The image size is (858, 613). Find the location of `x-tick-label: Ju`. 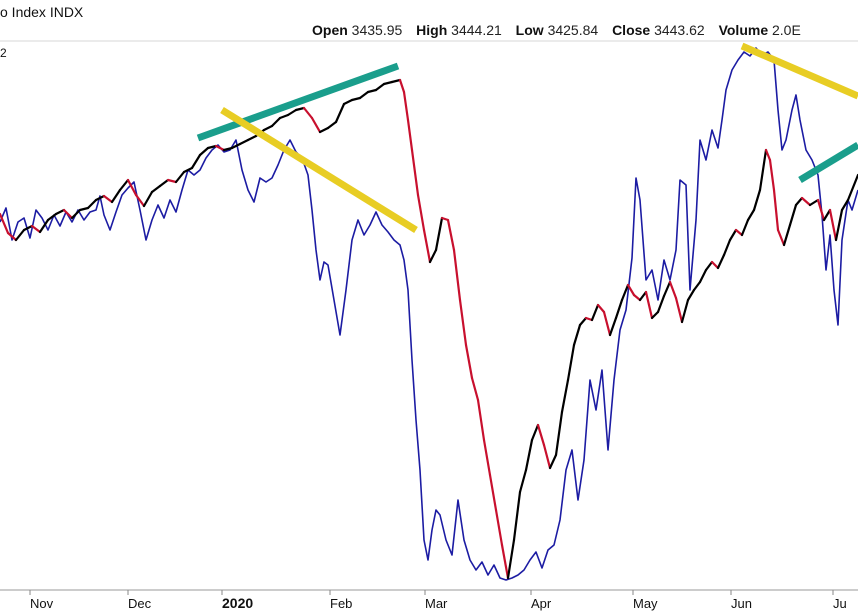

x-tick-label: Ju is located at coordinates (840, 603).